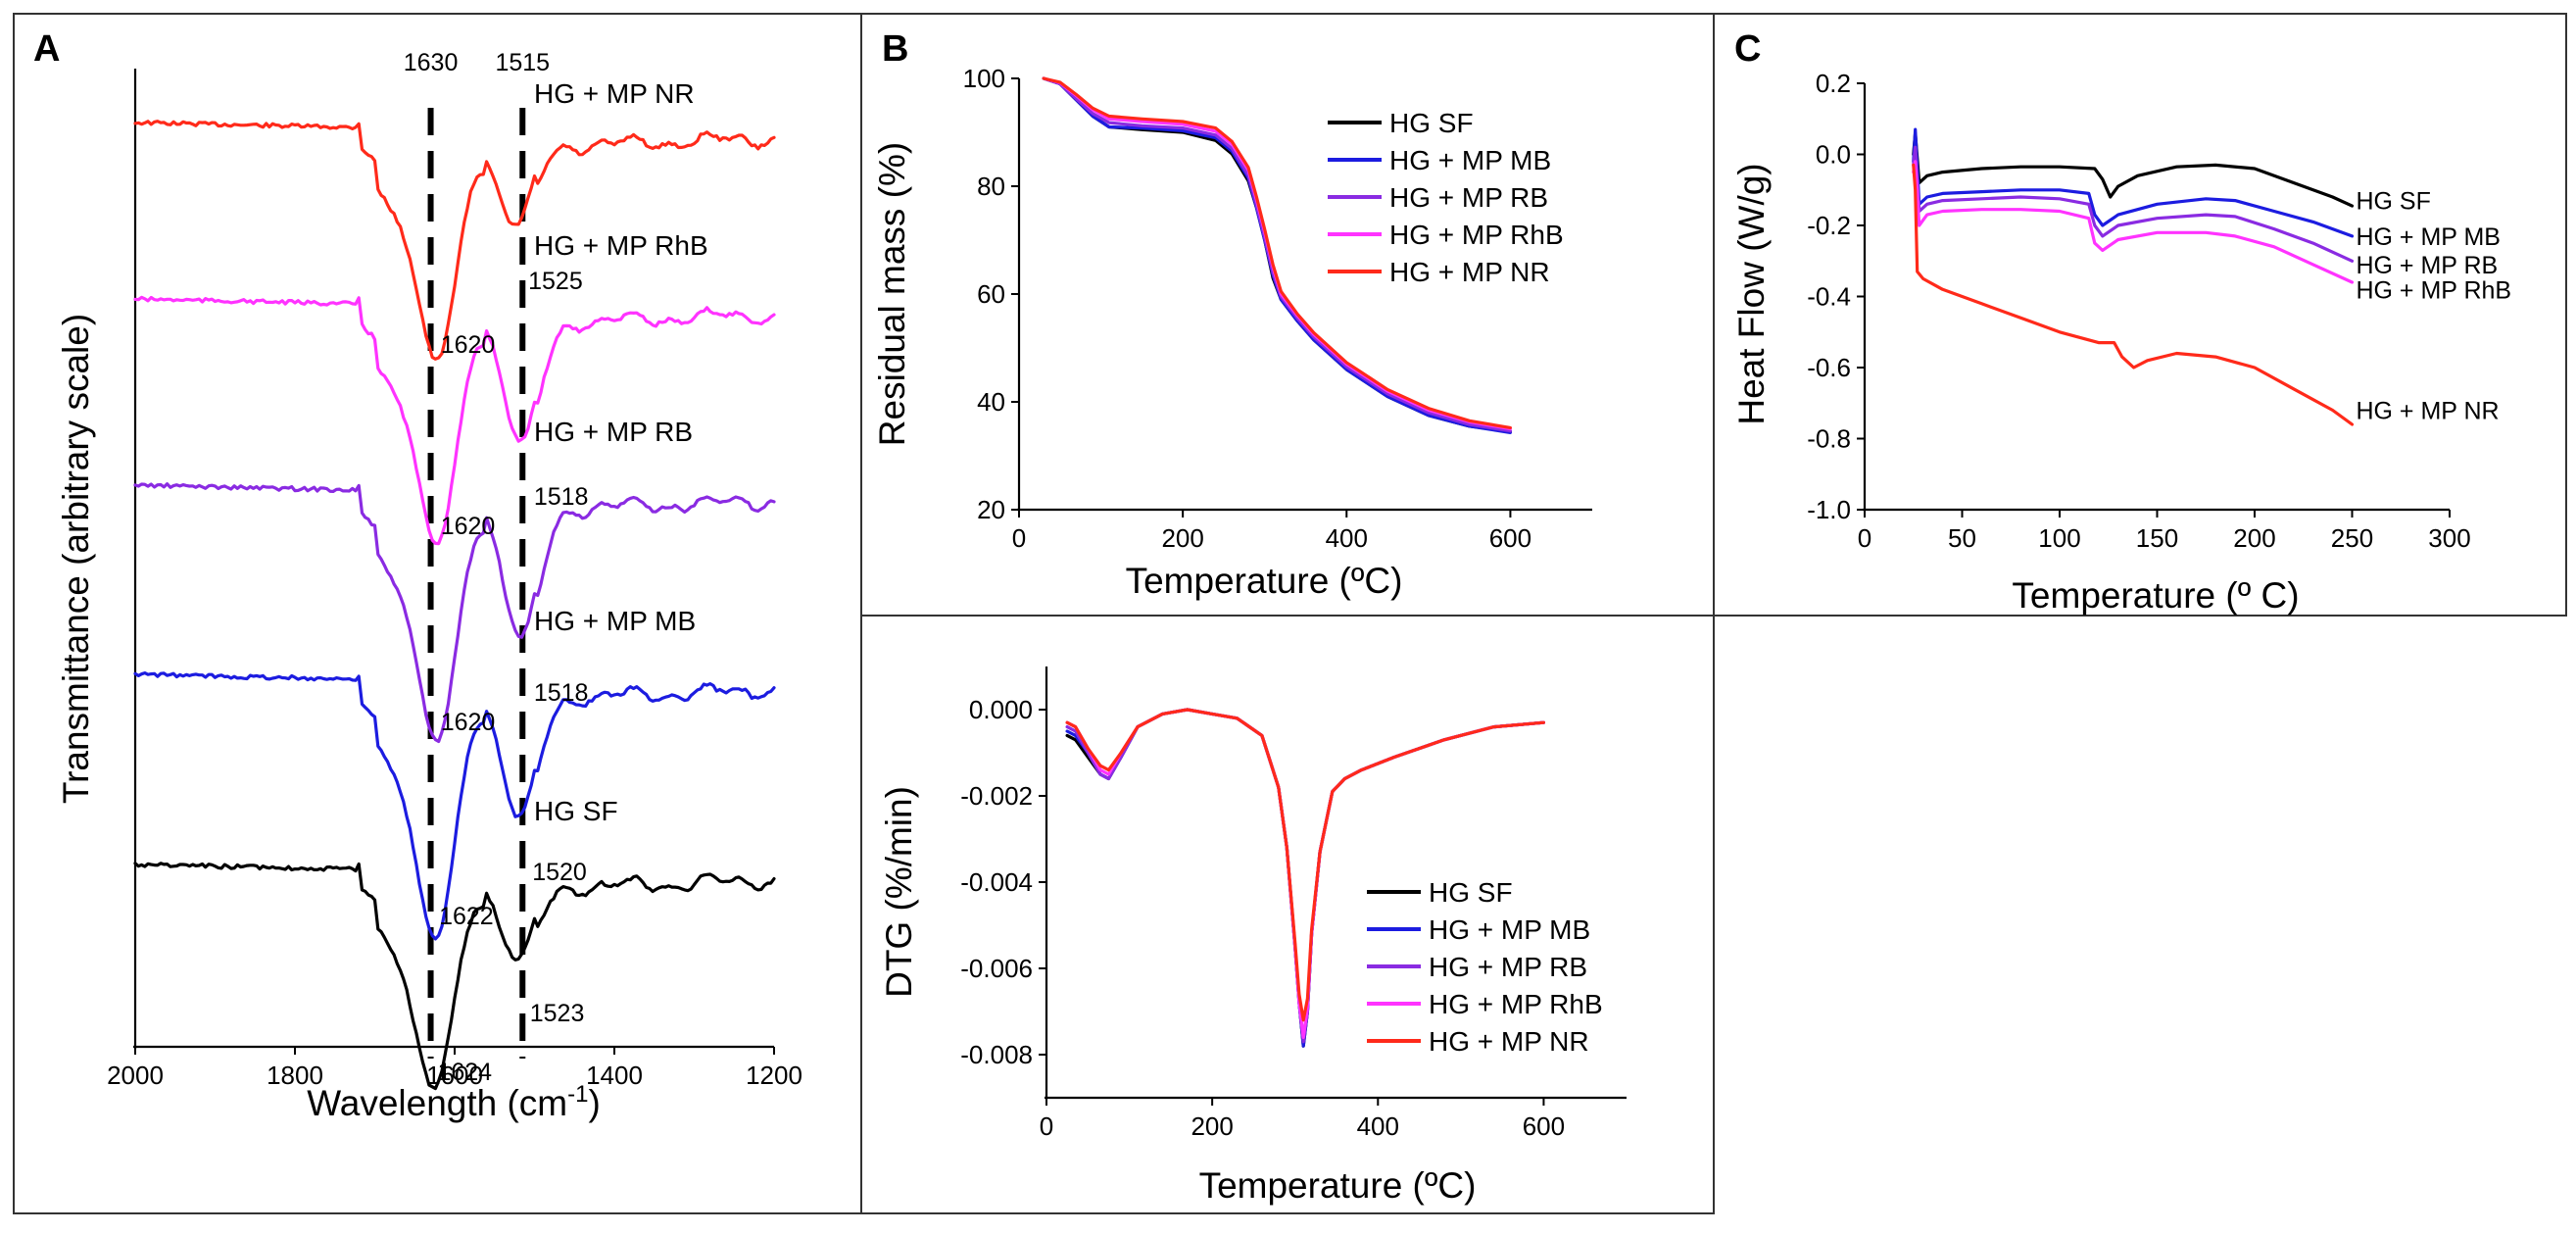 This screenshot has width=2576, height=1234. I want to click on dtg-x-axis-label: Temperature (ºC), so click(1338, 1185).